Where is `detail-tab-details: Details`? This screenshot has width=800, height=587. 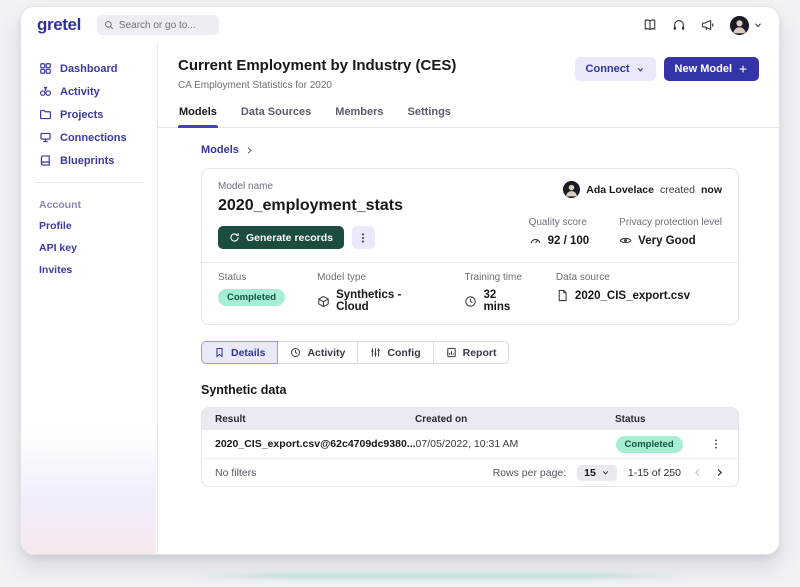 detail-tab-details: Details is located at coordinates (240, 352).